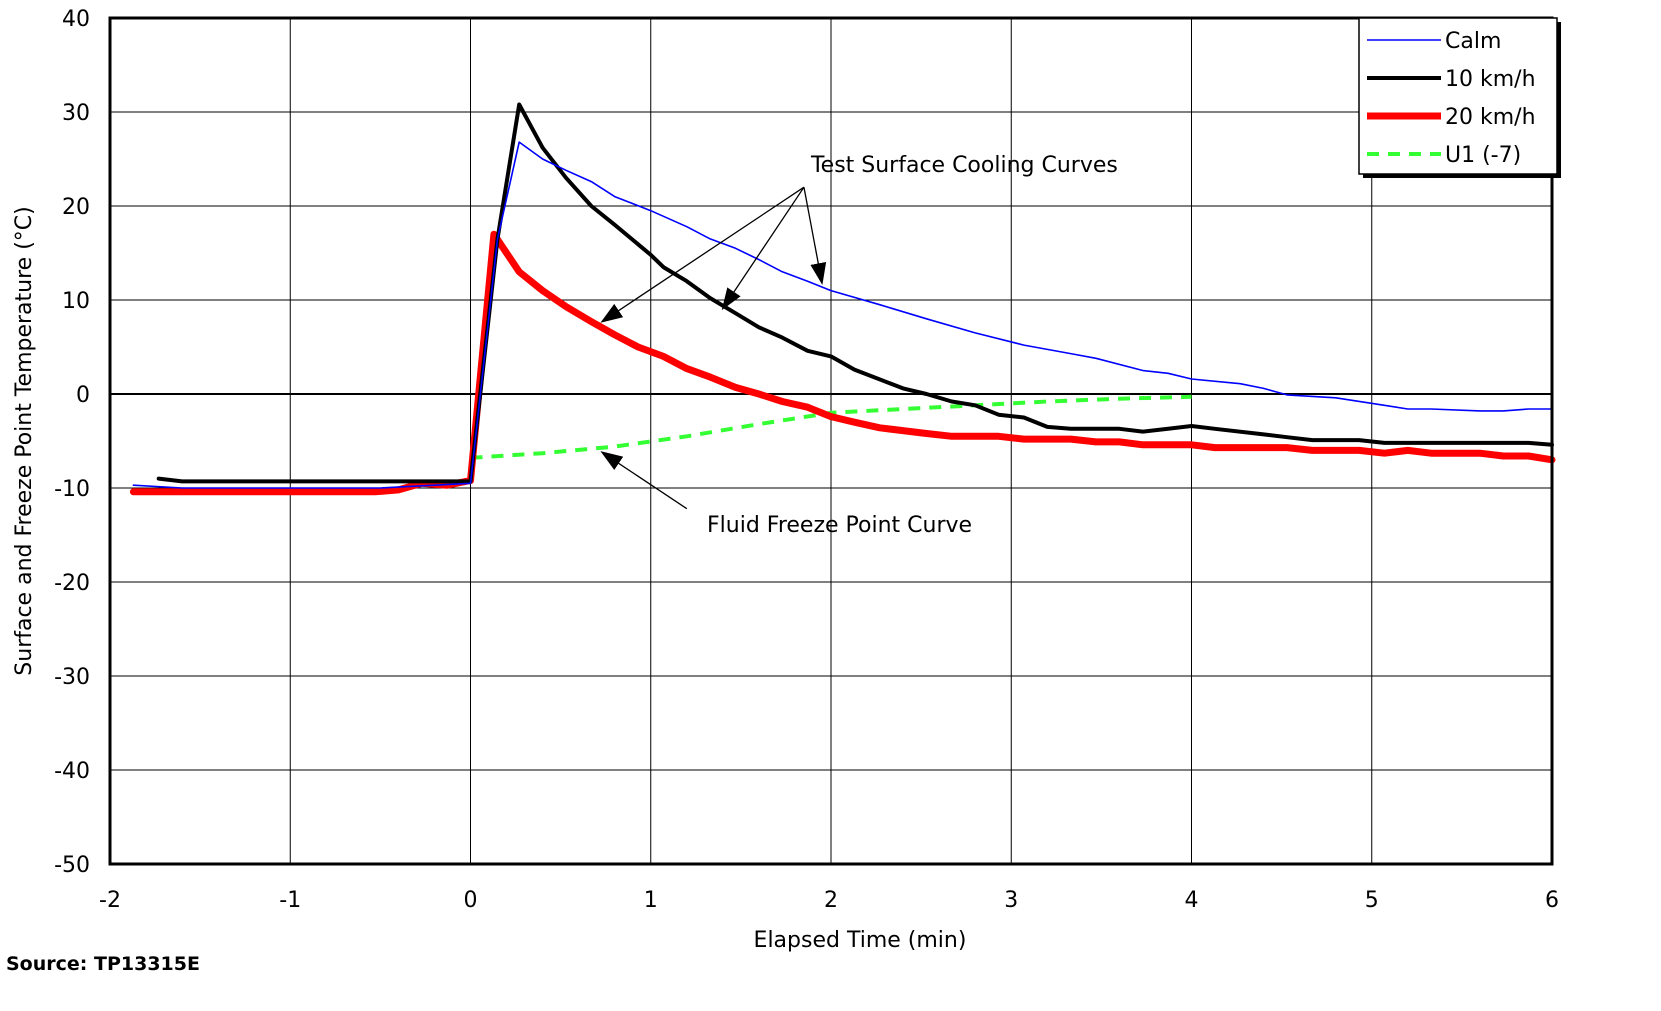  Describe the element at coordinates (83, 395) in the screenshot. I see `y-tick-label: 0` at that location.